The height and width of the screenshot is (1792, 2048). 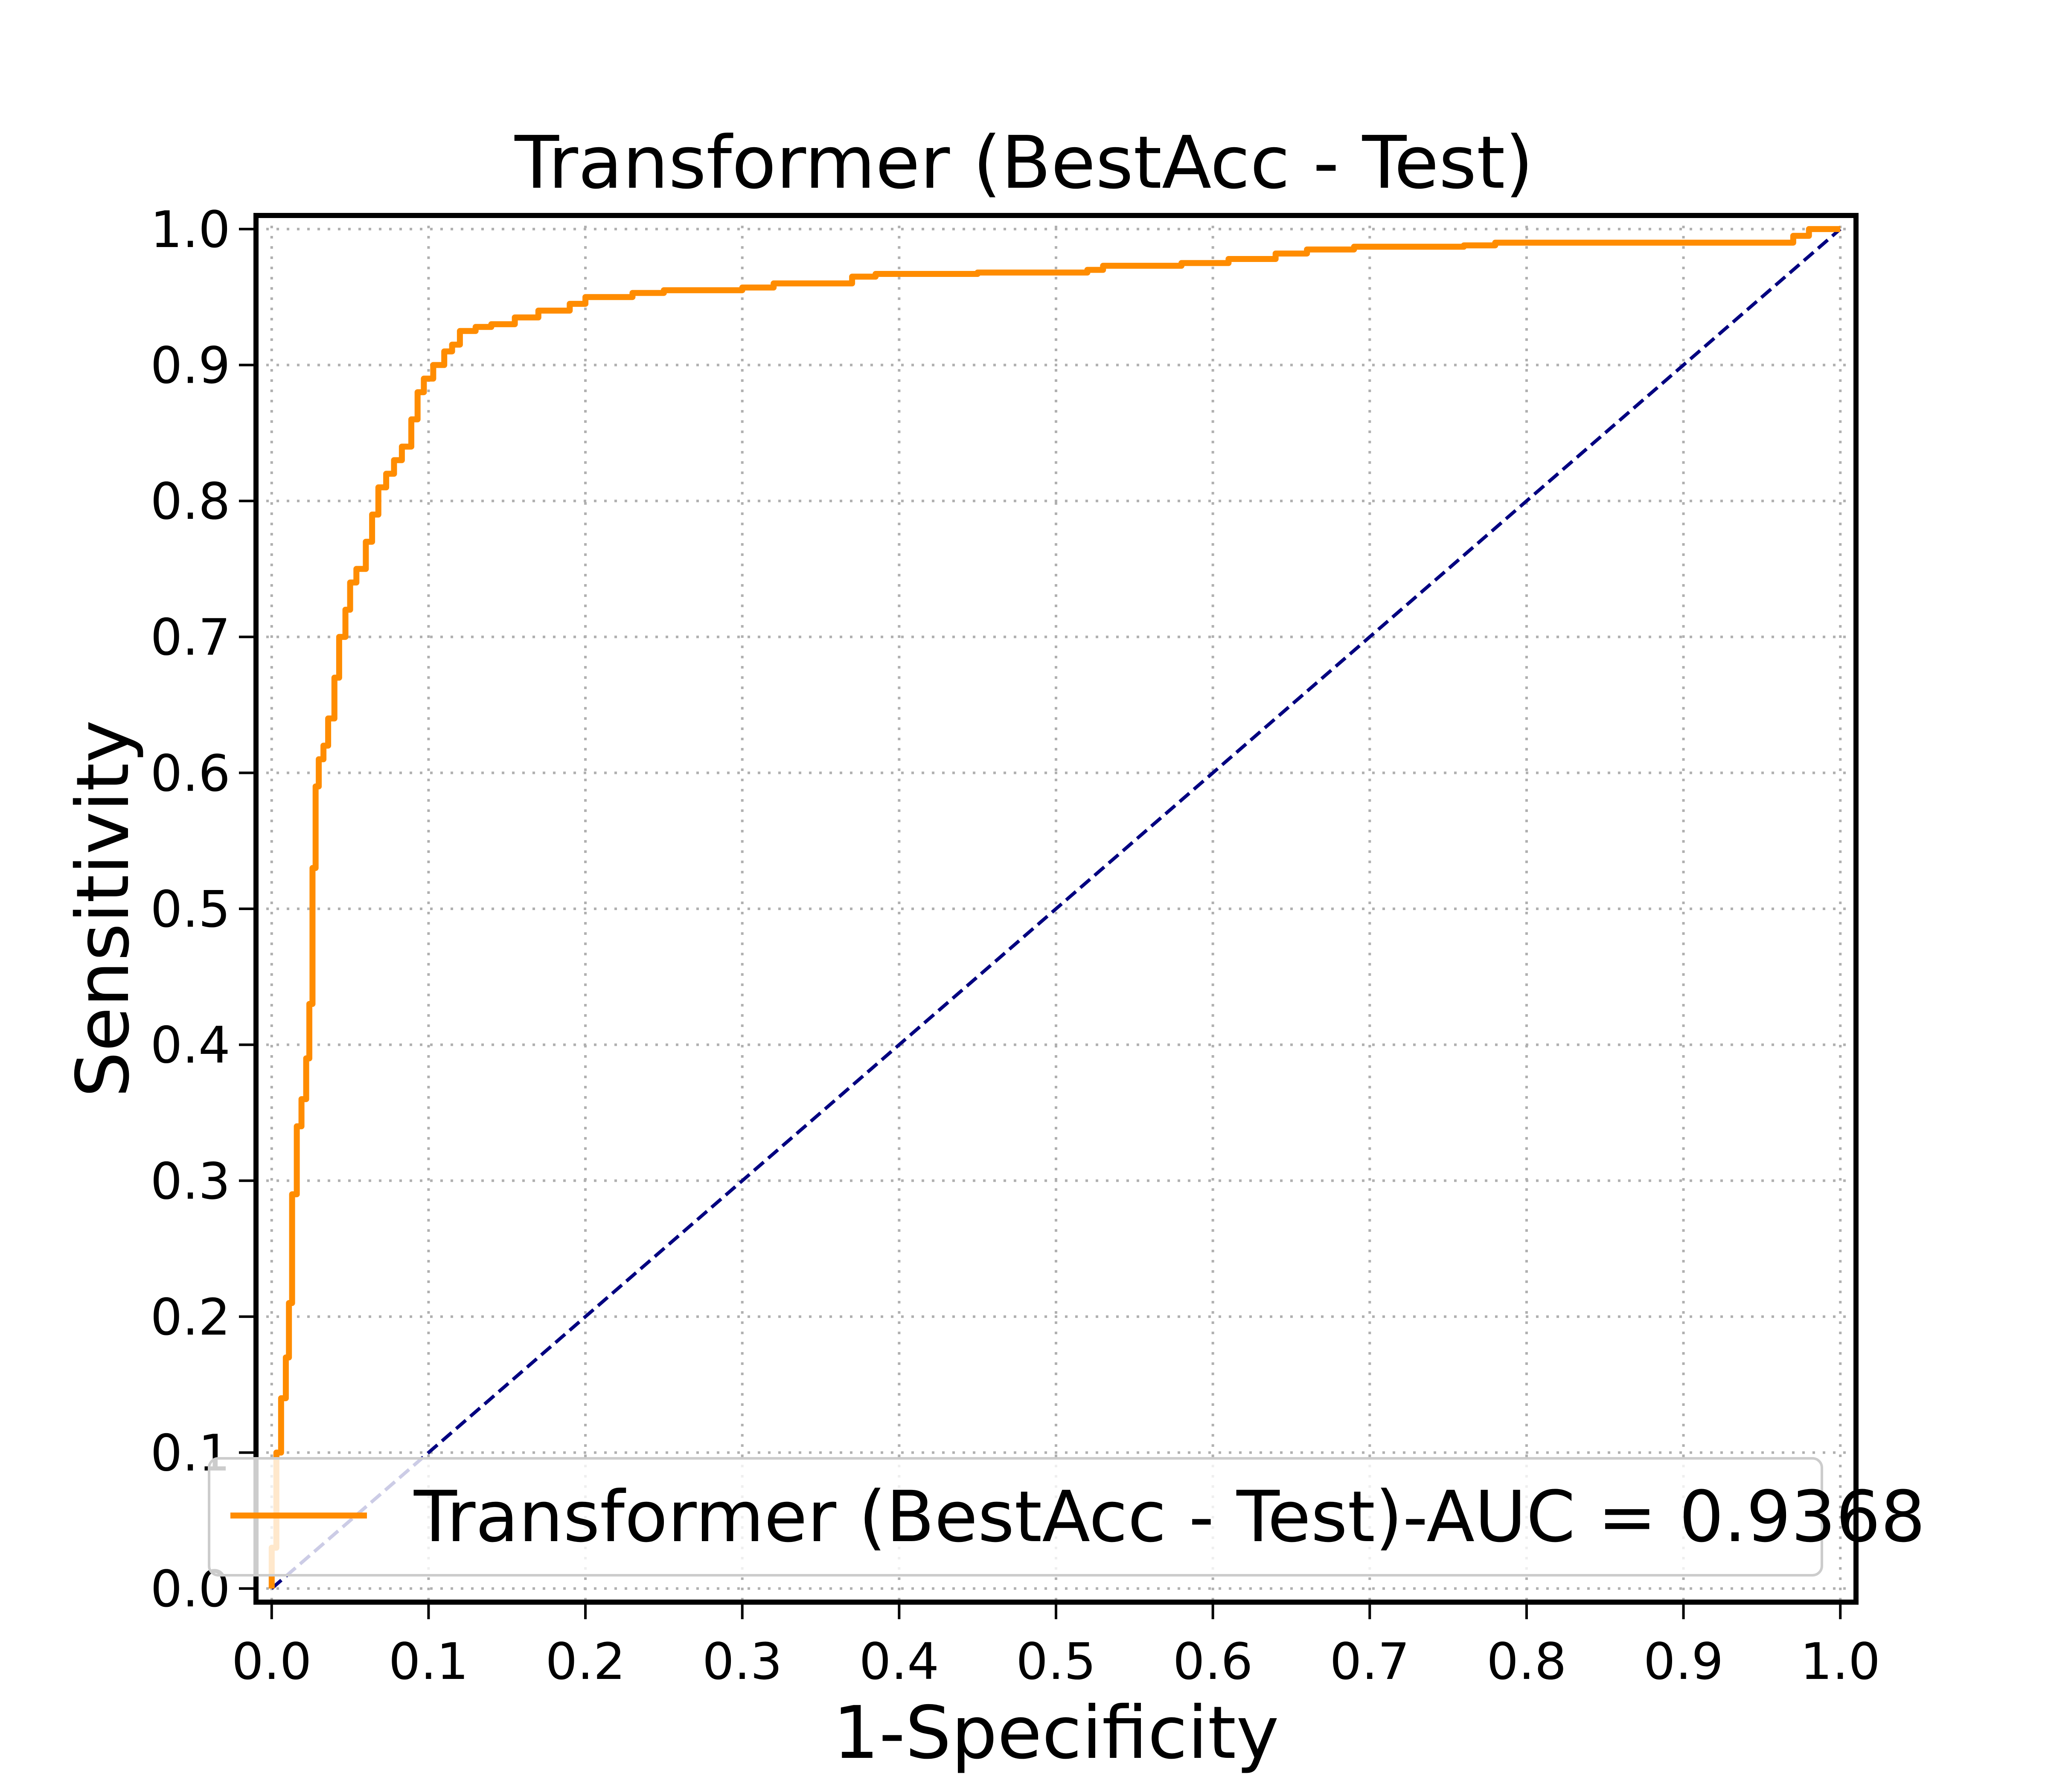 I want to click on y-tick-label-2: 0.2, so click(x=190, y=1317).